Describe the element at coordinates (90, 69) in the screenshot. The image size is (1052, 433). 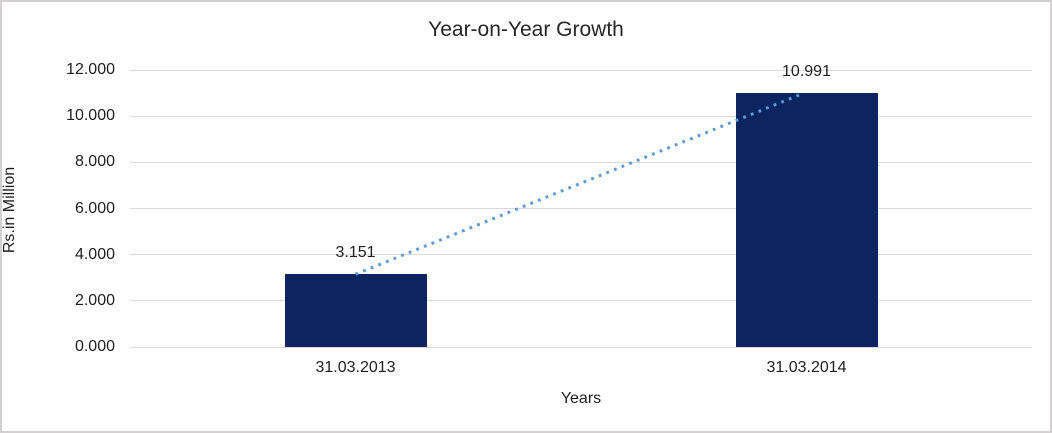
I see `y-tick-label: 12.000` at that location.